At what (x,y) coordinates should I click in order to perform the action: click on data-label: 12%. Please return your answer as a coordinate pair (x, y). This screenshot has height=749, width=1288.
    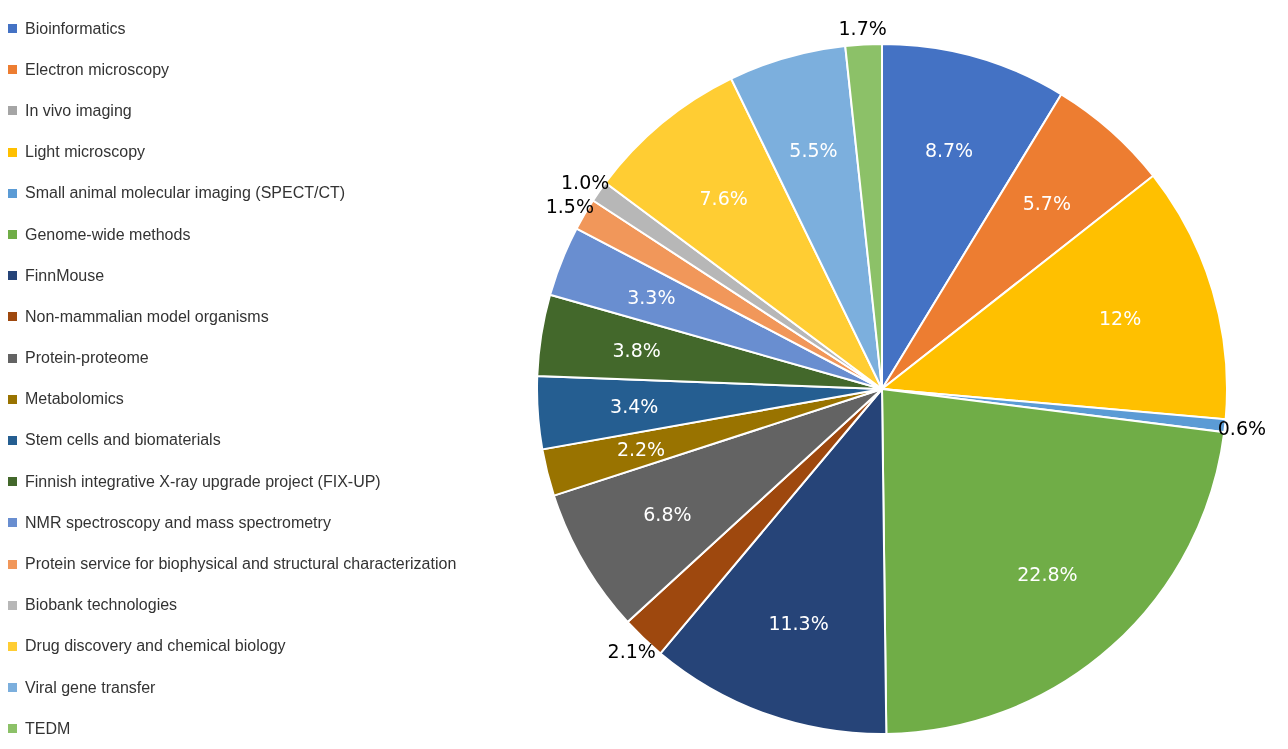
    Looking at the image, I should click on (1120, 318).